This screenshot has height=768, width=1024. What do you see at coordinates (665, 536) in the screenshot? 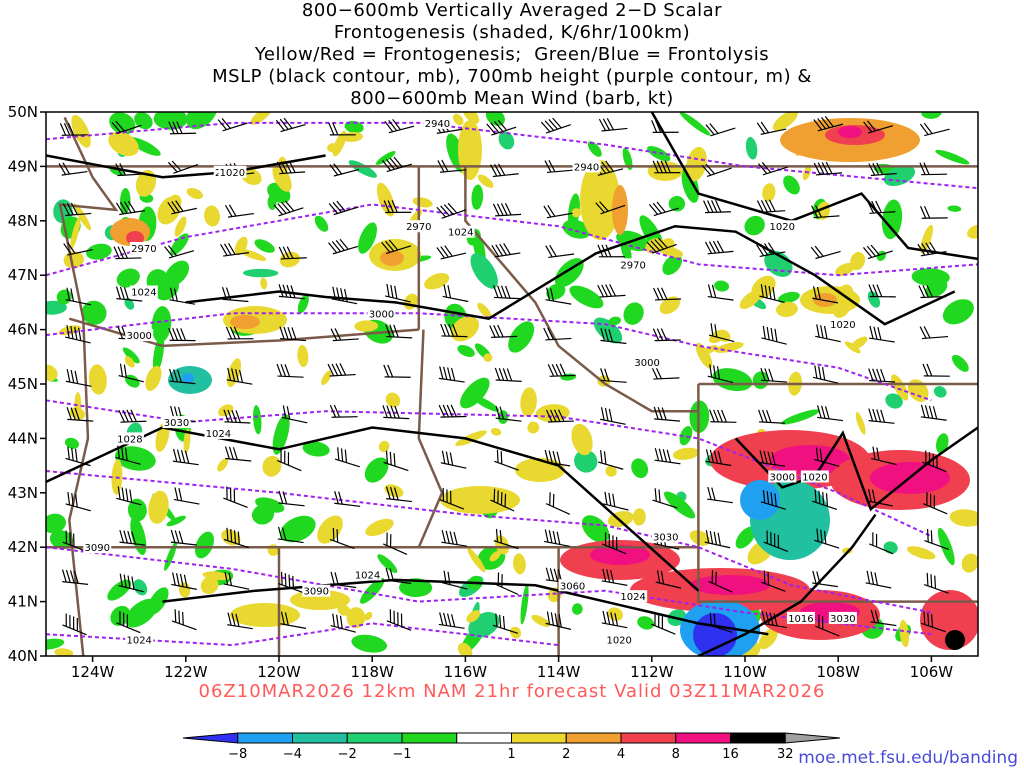
I see `height-contour-label: 3030` at bounding box center [665, 536].